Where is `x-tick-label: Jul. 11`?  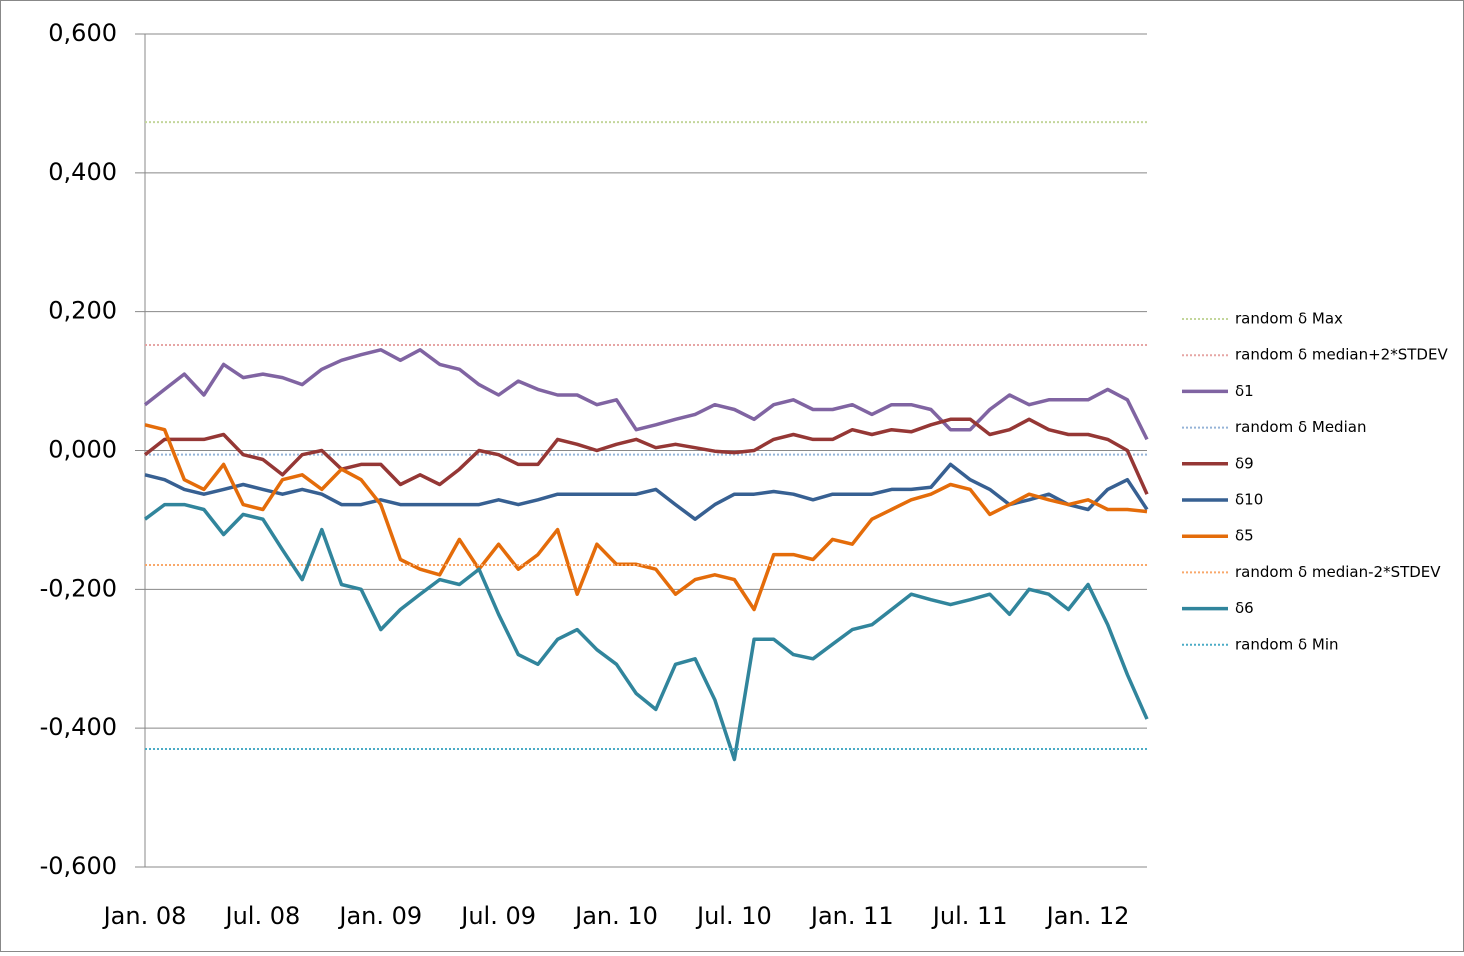 x-tick-label: Jul. 11 is located at coordinates (969, 916).